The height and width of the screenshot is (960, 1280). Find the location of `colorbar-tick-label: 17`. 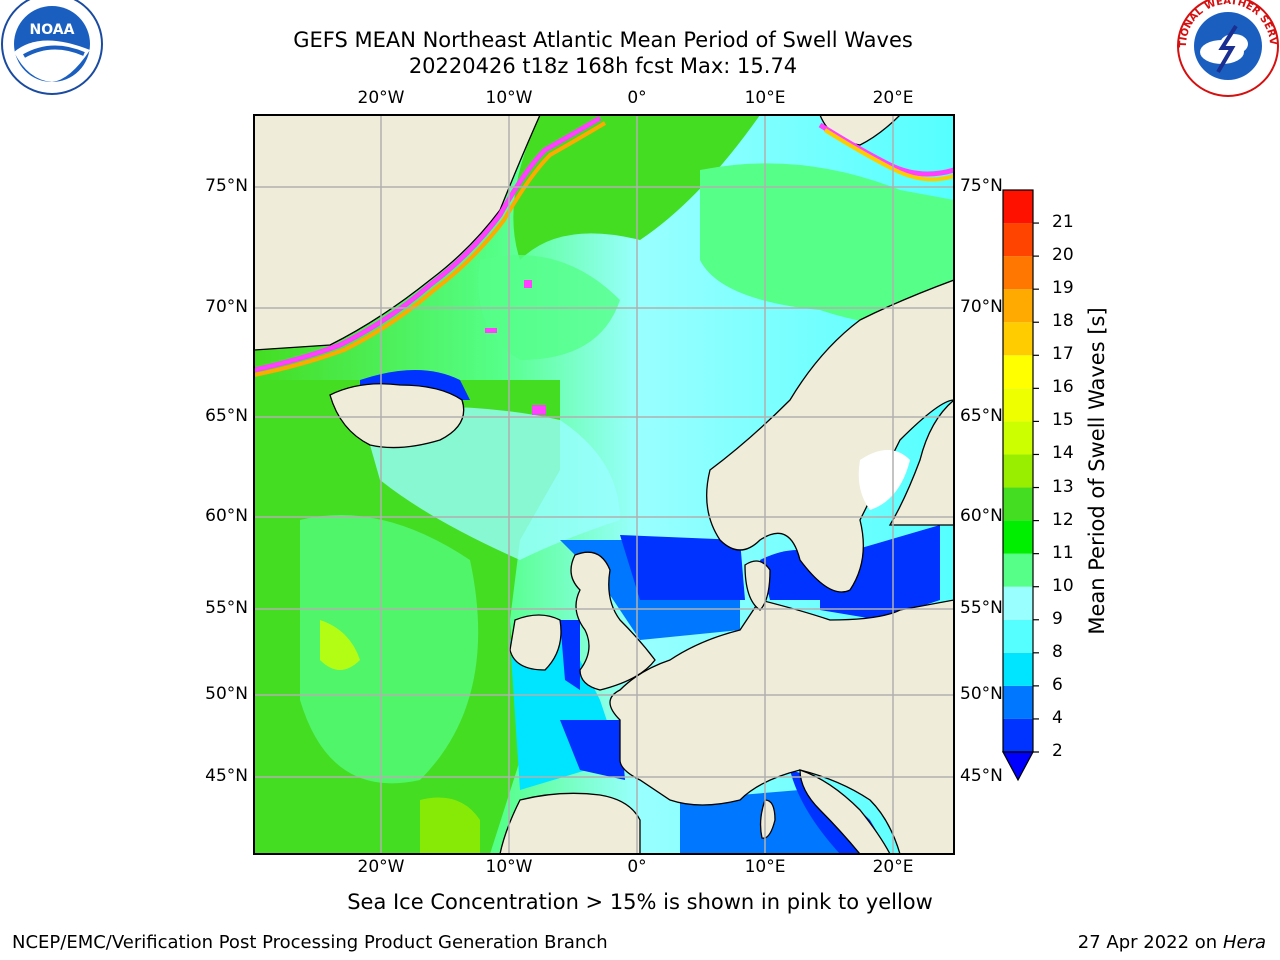

colorbar-tick-label: 17 is located at coordinates (1063, 354).